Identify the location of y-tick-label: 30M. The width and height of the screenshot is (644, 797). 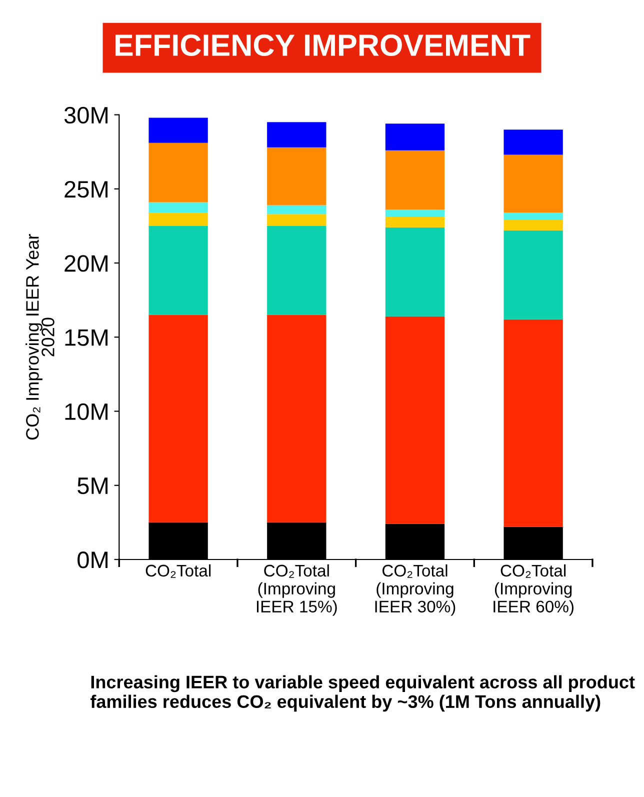
(86, 115).